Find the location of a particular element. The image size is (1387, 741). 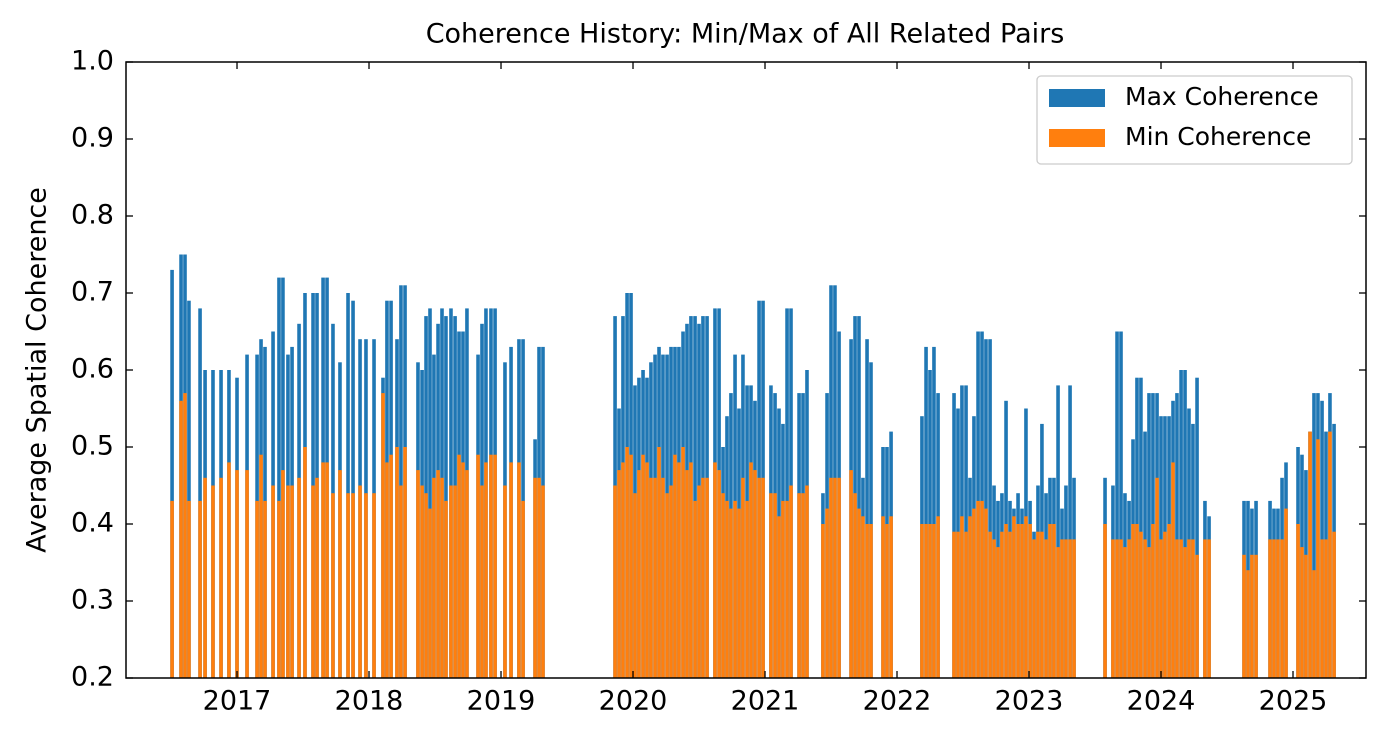

x-tick-label: 2021 is located at coordinates (765, 701).